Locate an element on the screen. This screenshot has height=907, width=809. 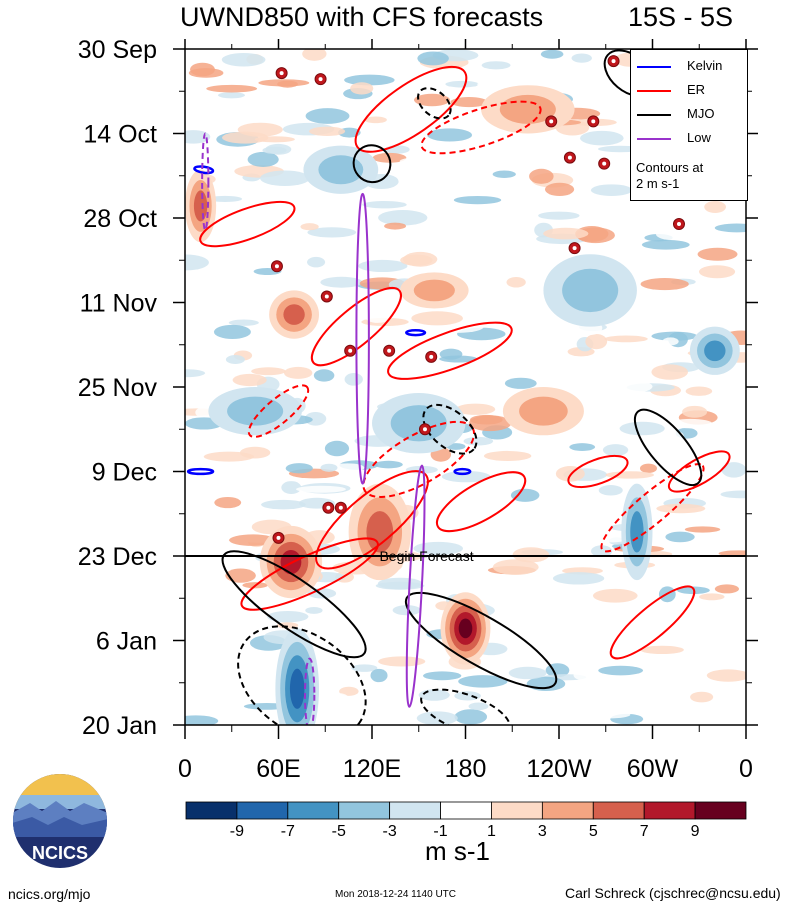
legend-low-swatch is located at coordinates (654, 139).